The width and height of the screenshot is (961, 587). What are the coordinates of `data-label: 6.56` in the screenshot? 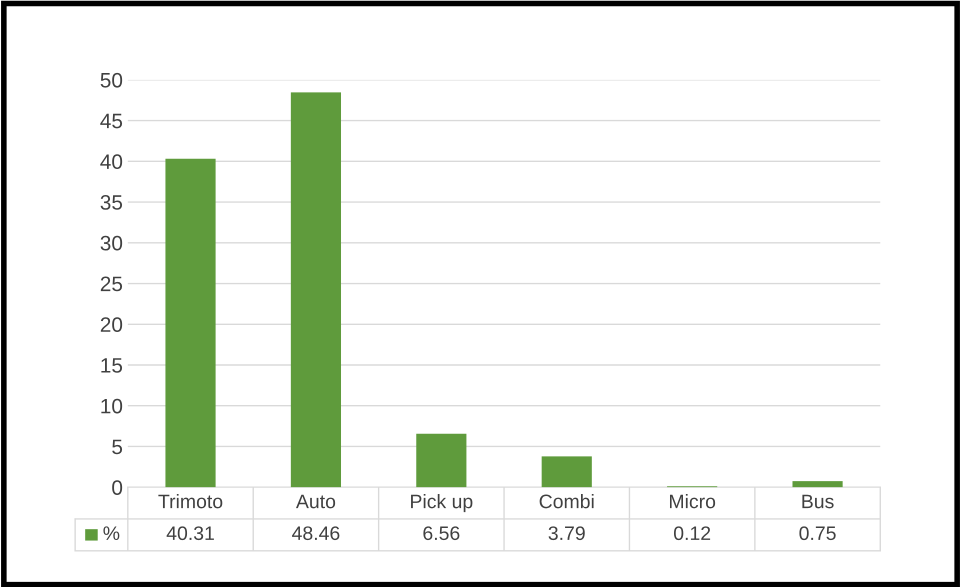 It's located at (441, 533).